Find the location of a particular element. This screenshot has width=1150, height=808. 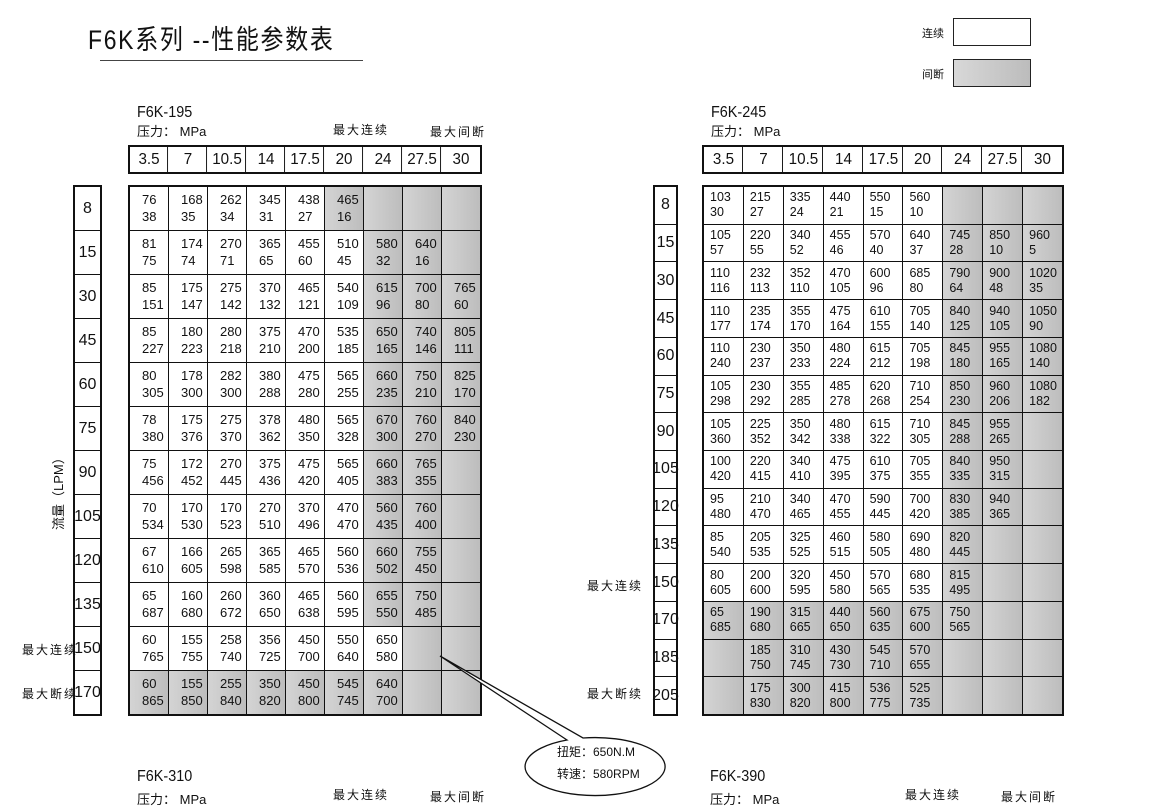

speed-value: 268 is located at coordinates (880, 400).